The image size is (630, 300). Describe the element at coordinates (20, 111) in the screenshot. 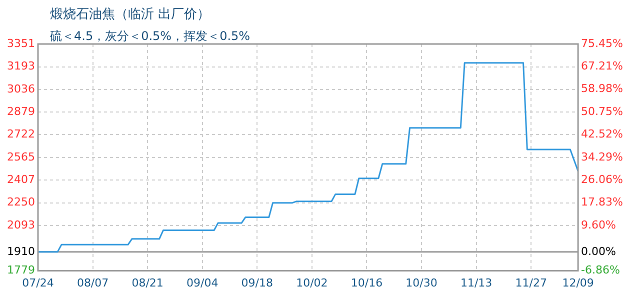

I see `y-tick-label: 2879` at that location.